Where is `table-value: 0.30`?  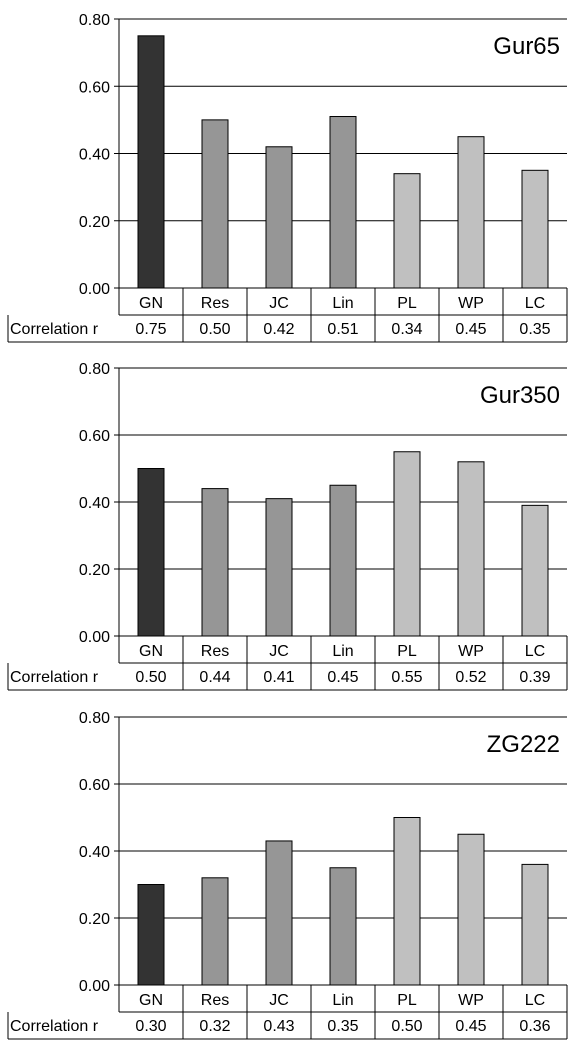
table-value: 0.30 is located at coordinates (150, 1026).